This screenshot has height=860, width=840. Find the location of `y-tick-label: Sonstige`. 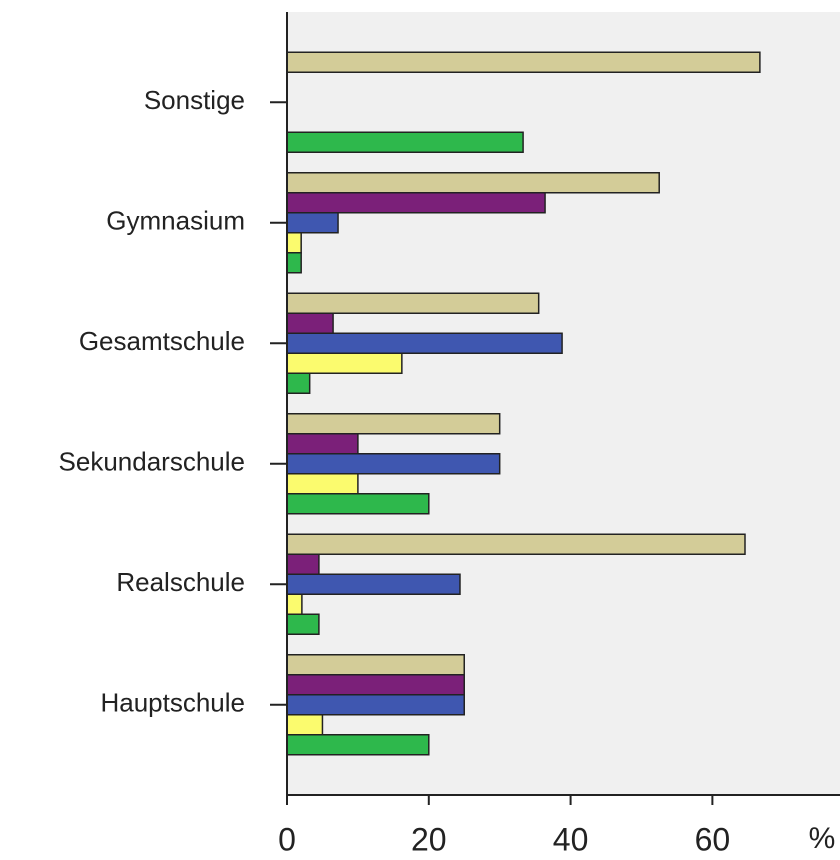

y-tick-label: Sonstige is located at coordinates (194, 100).